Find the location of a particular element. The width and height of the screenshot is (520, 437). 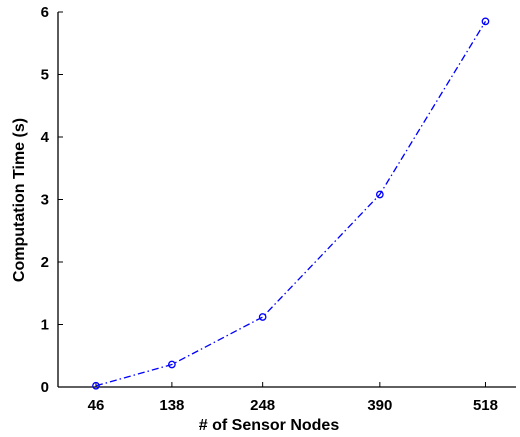

y-tick-label: 4 is located at coordinates (45, 137).